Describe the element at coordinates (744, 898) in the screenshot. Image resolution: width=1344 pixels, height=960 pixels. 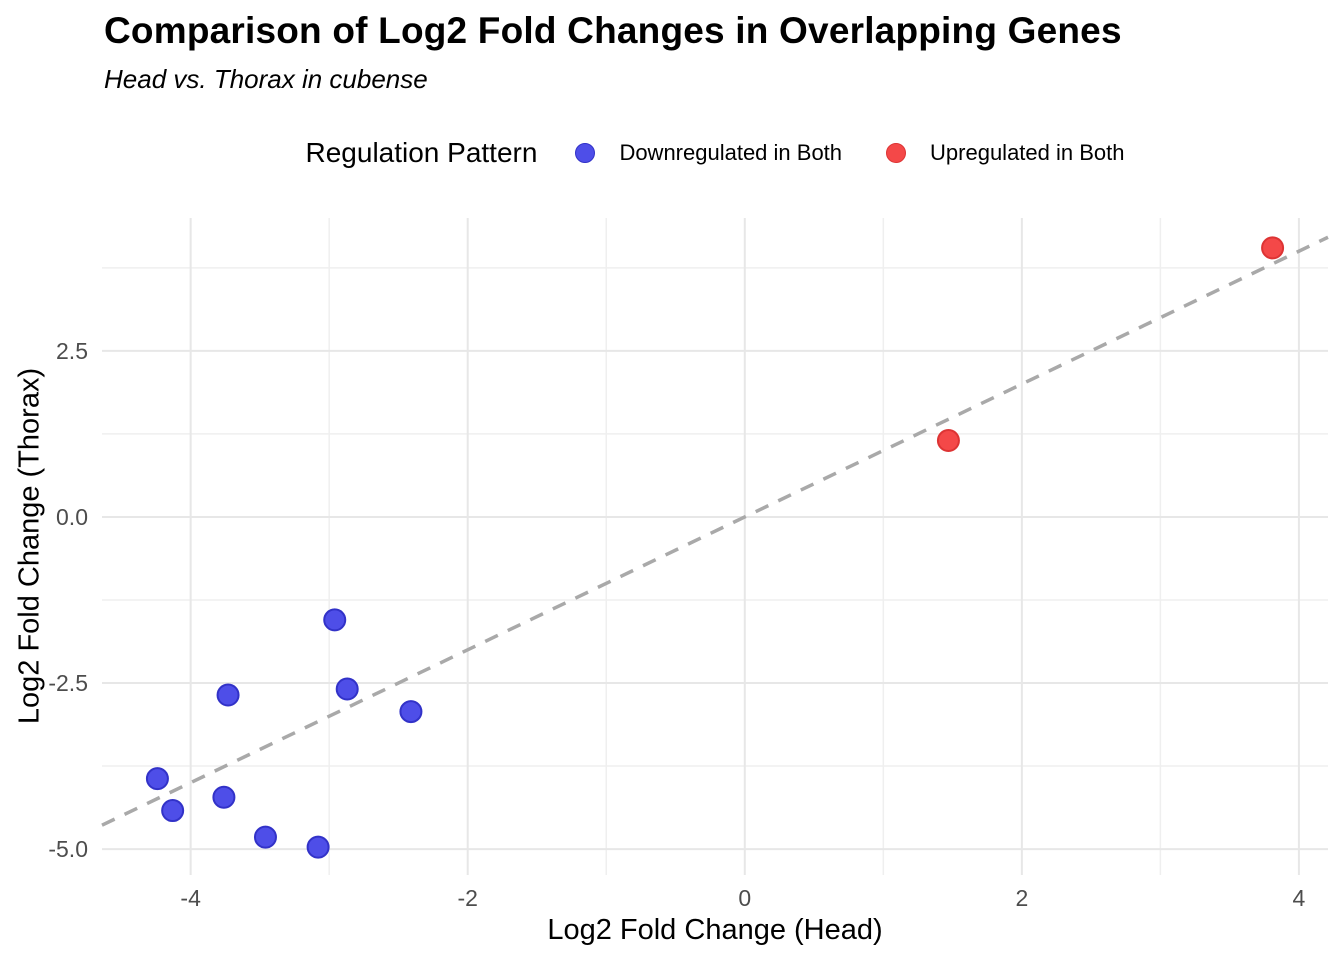
I see `x-tick-label: 0` at that location.